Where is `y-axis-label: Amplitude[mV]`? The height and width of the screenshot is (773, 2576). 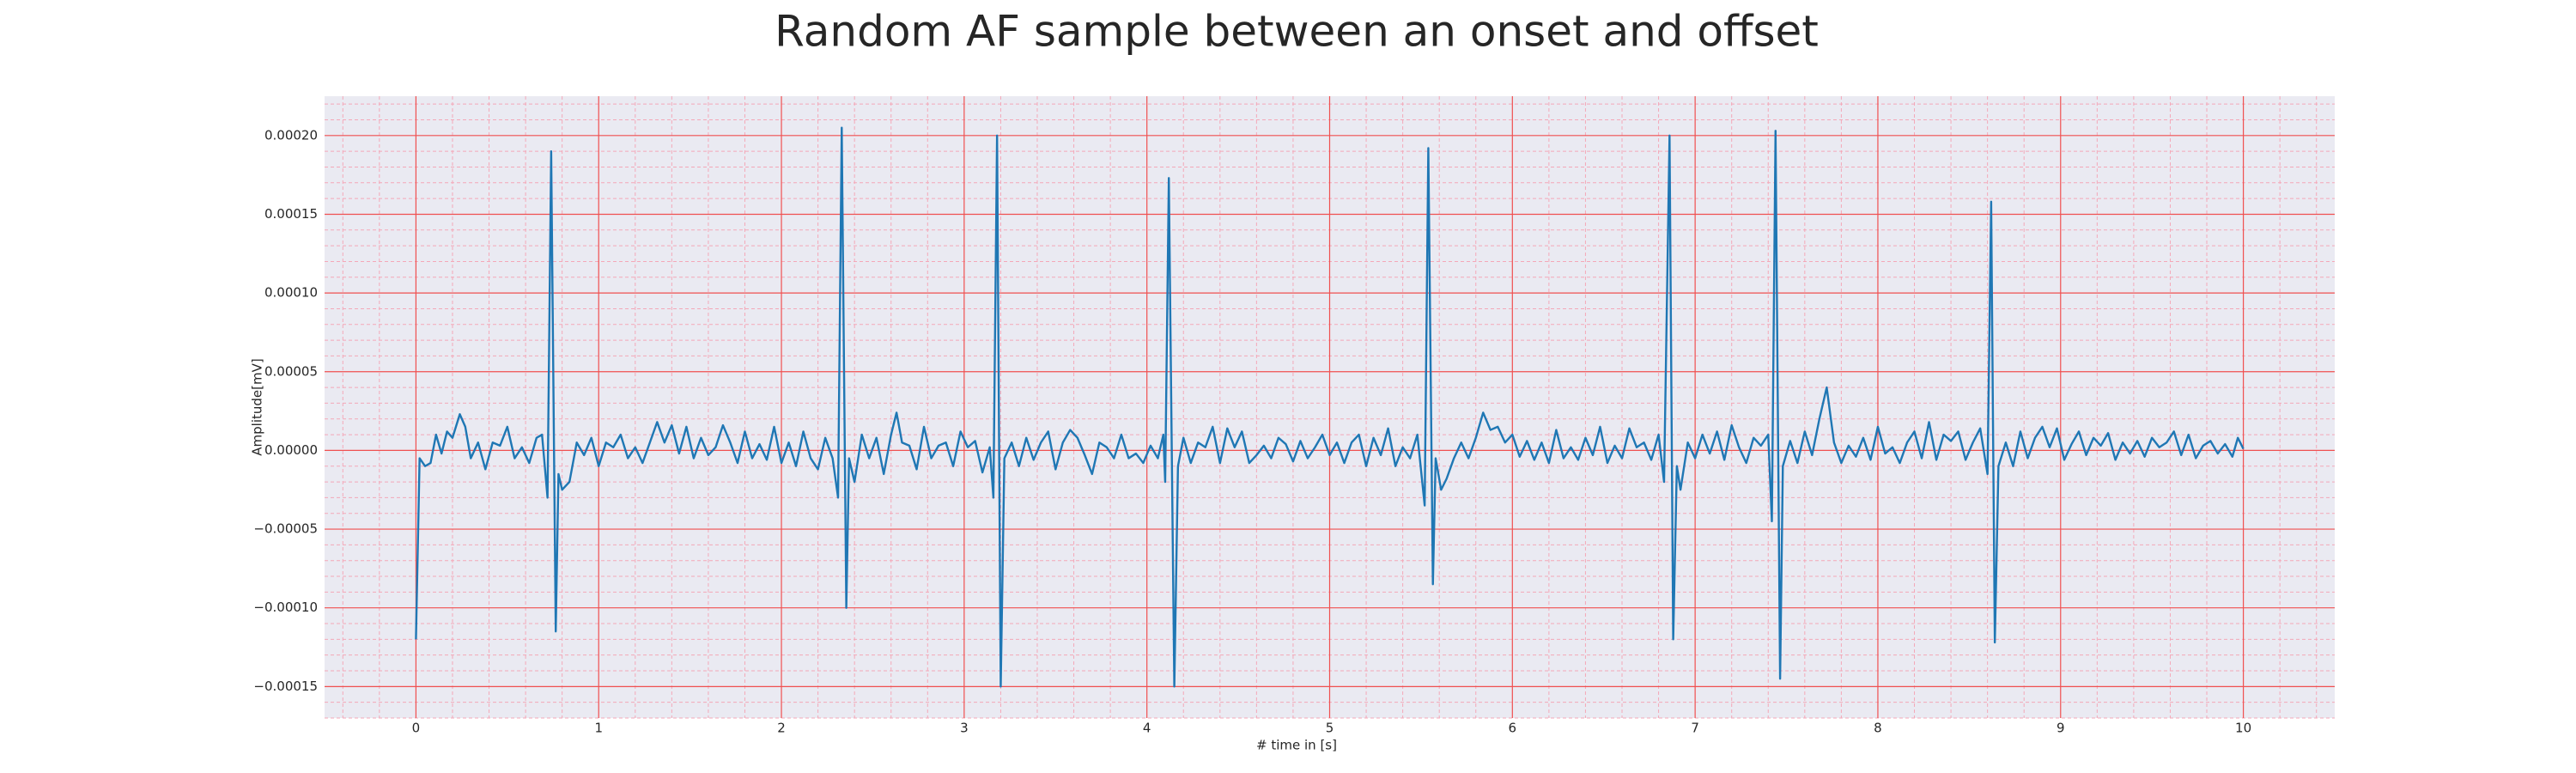 y-axis-label: Amplitude[mV] is located at coordinates (258, 406).